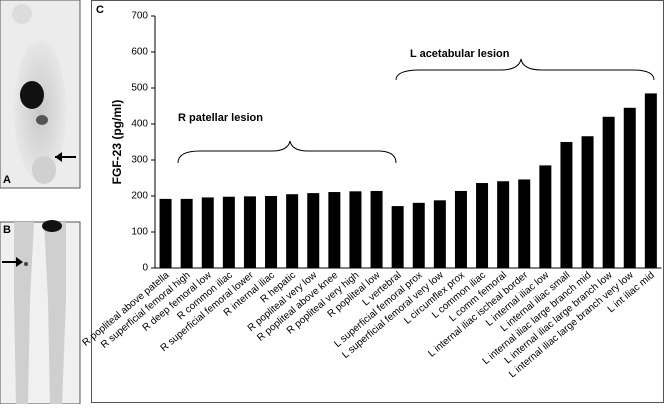 This screenshot has width=665, height=409. Describe the element at coordinates (460, 54) in the screenshot. I see `annotation: L acetabular lesion` at that location.